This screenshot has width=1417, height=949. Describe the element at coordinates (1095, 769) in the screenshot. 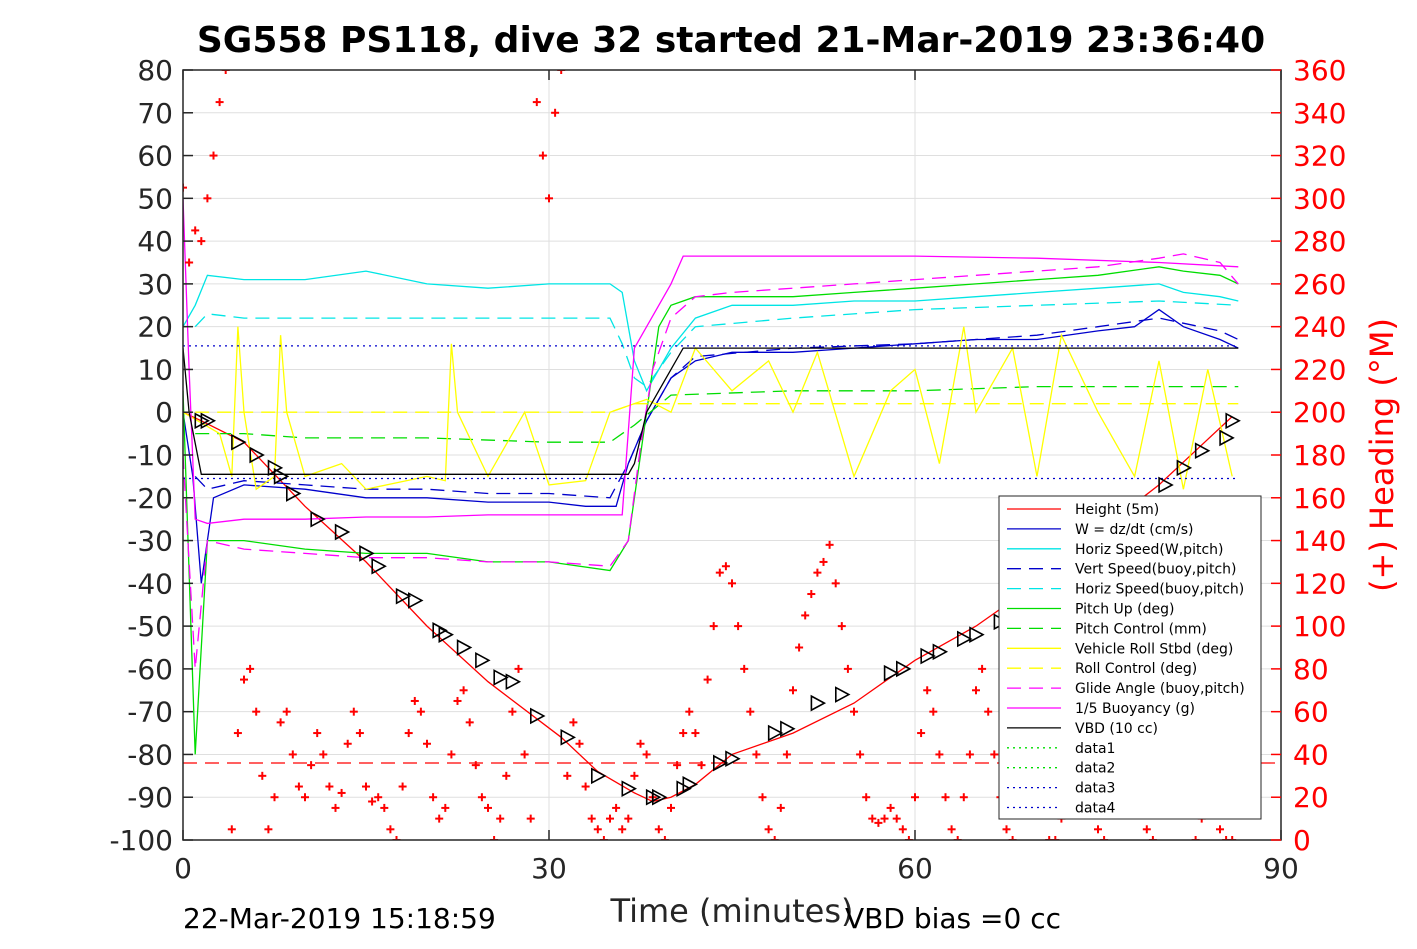

I see `legend-label: data2` at that location.